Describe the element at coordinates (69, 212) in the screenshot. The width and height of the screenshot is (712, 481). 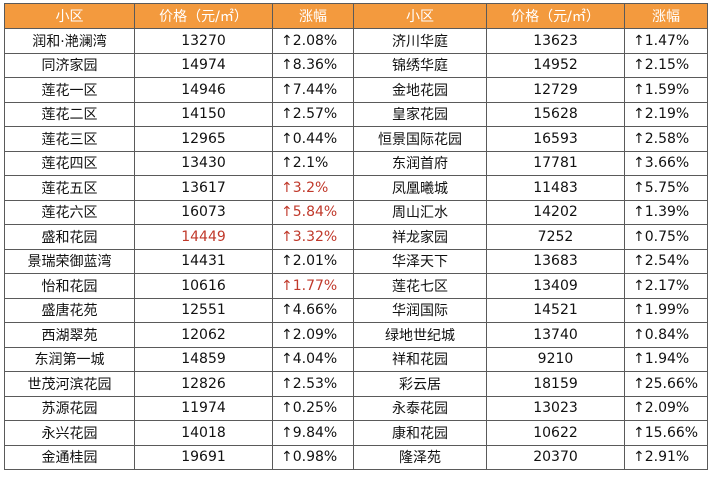
I see `community-cell: 莲花六区` at that location.